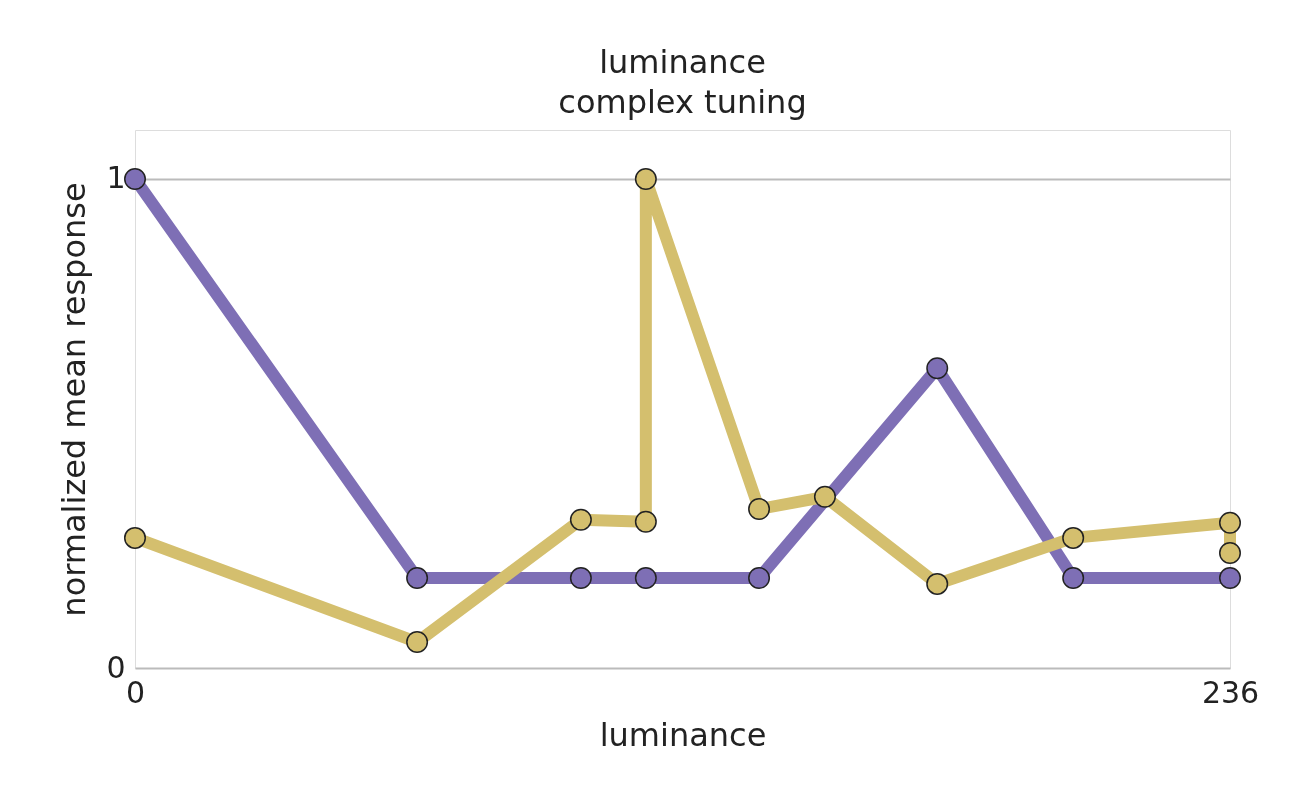 The width and height of the screenshot is (1301, 785). I want to click on chart-subtitle: complex tuning, so click(682, 102).